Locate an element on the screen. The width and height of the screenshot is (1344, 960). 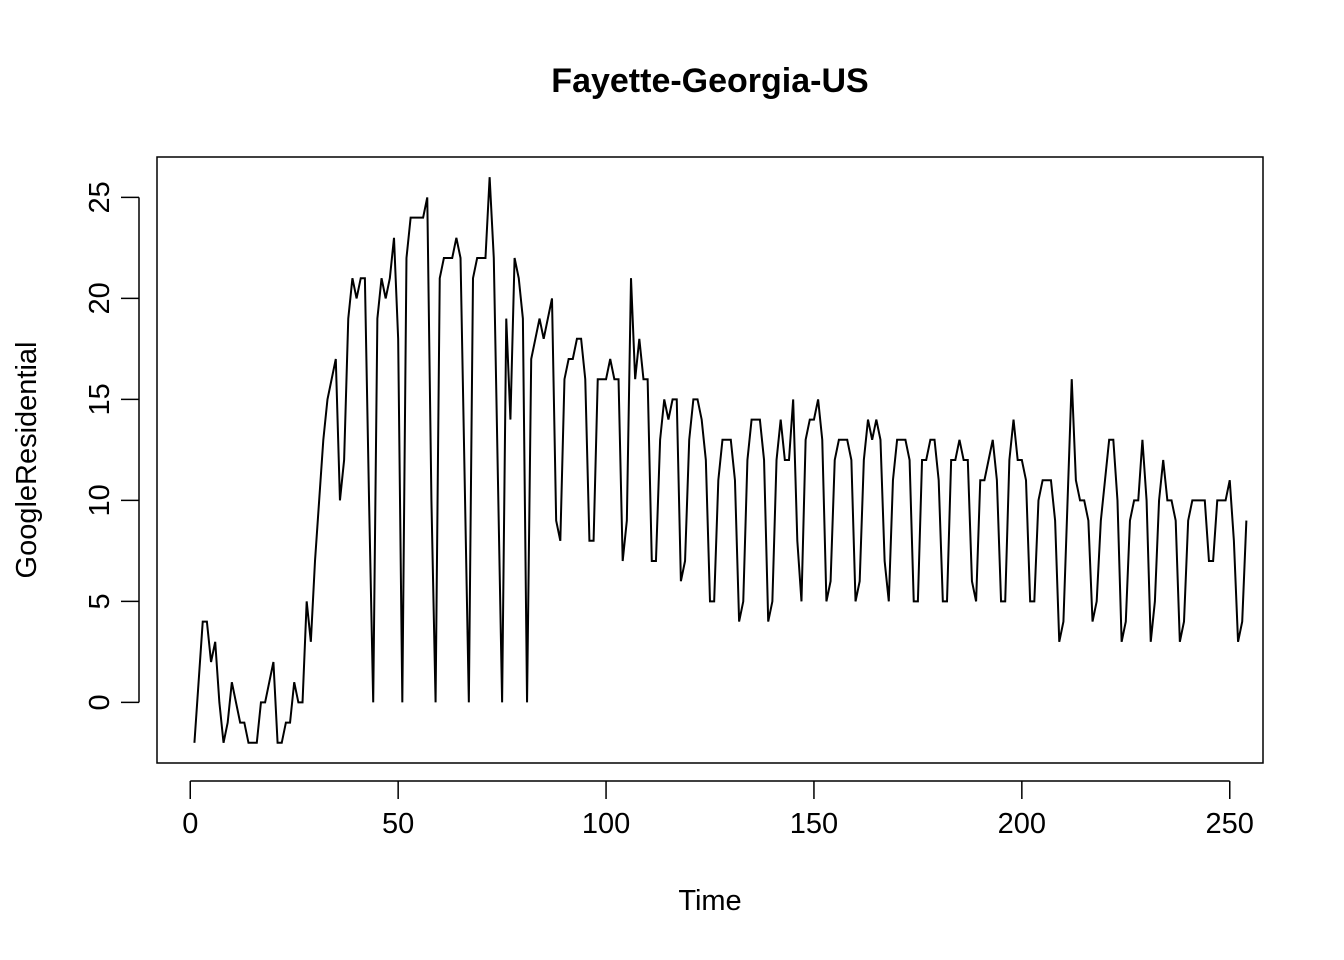
y-tick-label: 5 is located at coordinates (100, 601).